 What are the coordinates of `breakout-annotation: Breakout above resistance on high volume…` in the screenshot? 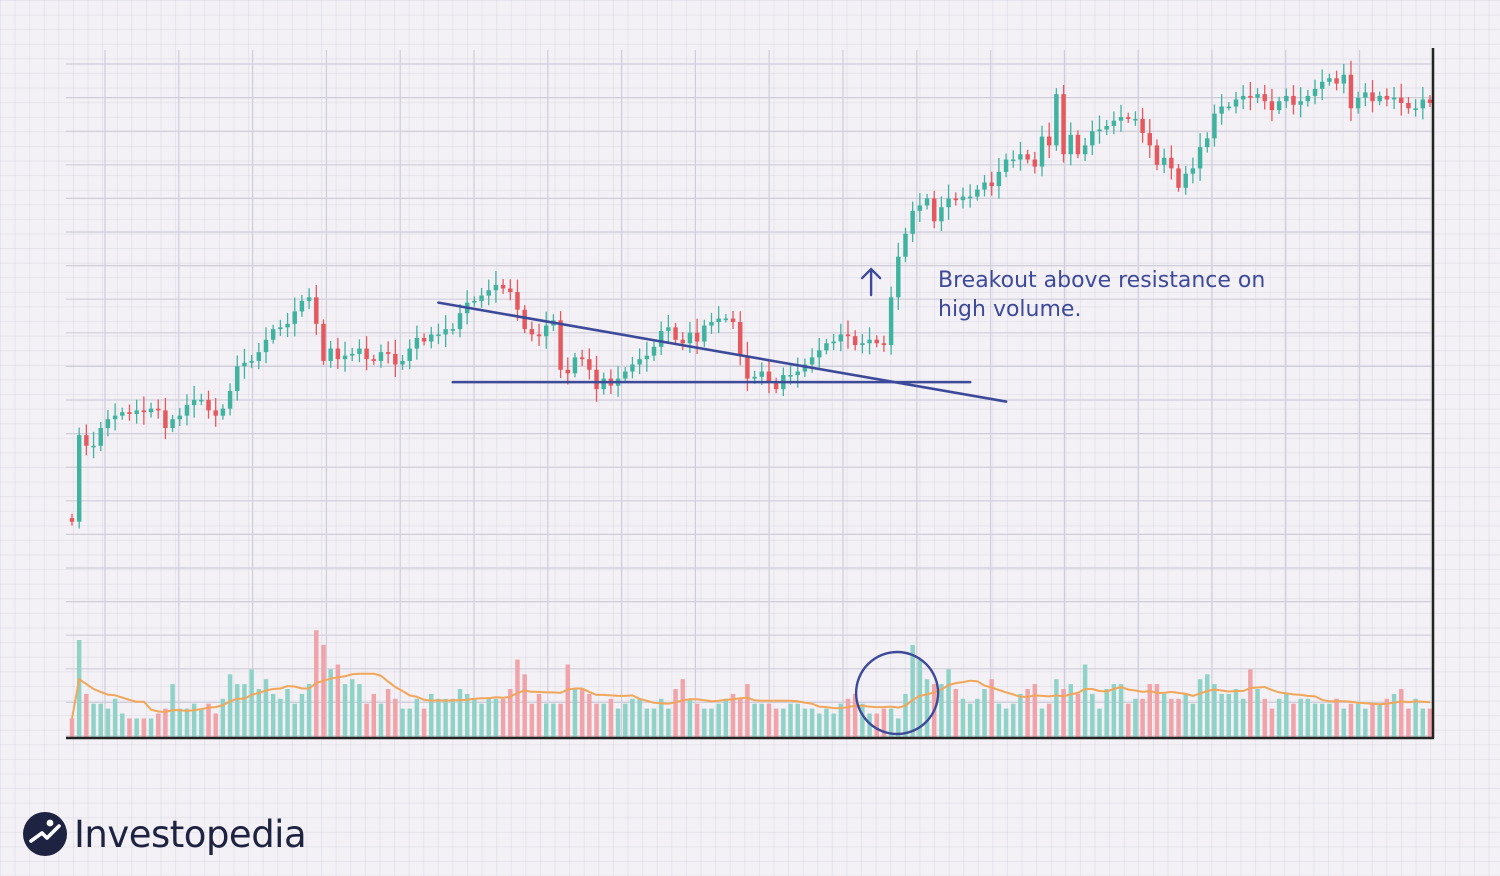 It's located at (1102, 295).